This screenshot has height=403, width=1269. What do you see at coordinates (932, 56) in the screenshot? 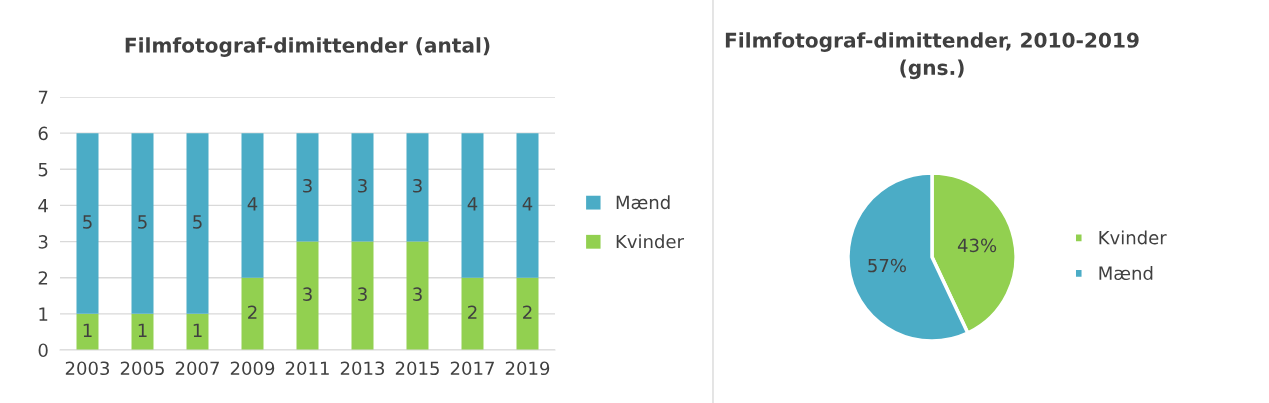
I see `chart-title: Filmfotograf-dimittender, 2010-2019 (gns.)` at bounding box center [932, 56].